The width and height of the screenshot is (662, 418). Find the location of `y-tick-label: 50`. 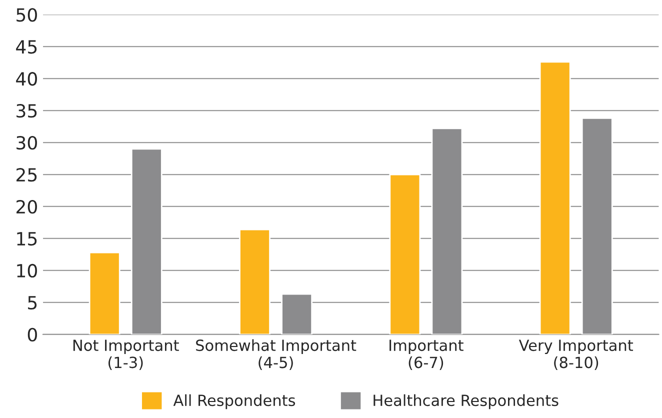

y-tick-label: 50 is located at coordinates (26, 15).